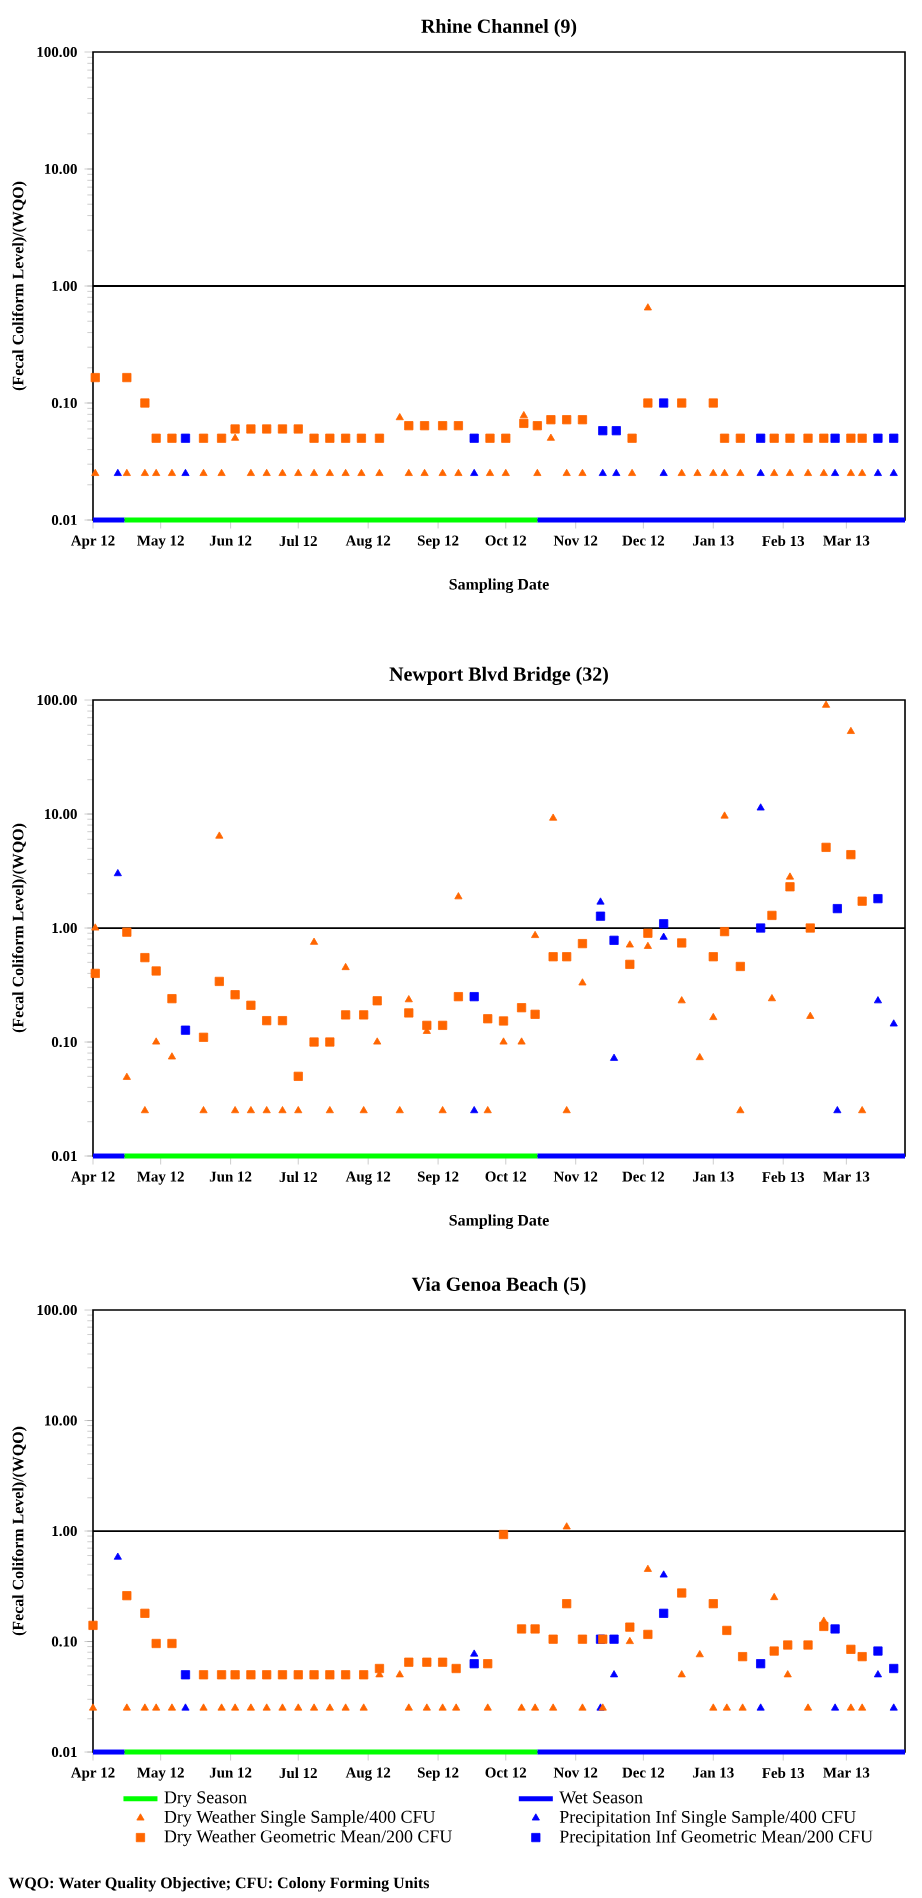 The image size is (922, 1898). I want to click on chart-title: Via Genoa Beach (5), so click(498, 1286).